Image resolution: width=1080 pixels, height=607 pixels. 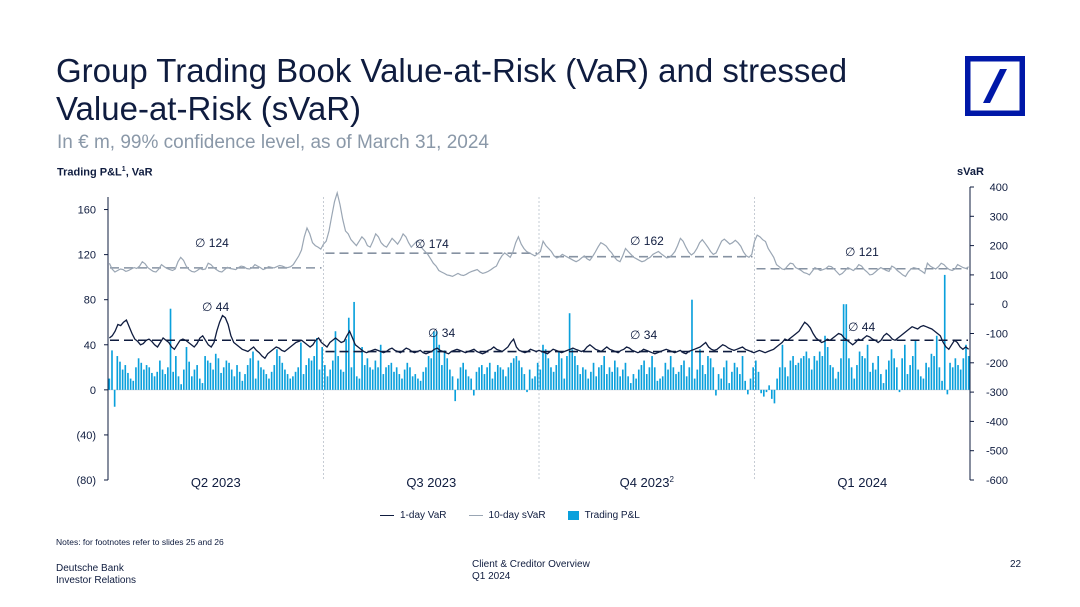 I want to click on svar-average-label: ∅ 121, so click(x=862, y=252).